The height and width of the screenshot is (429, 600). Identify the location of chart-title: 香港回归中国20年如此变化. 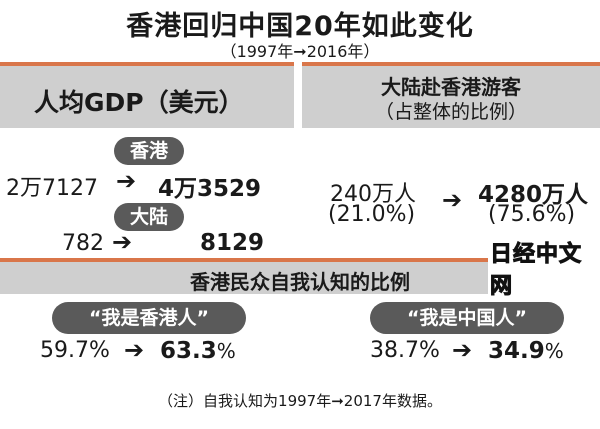
(300, 26).